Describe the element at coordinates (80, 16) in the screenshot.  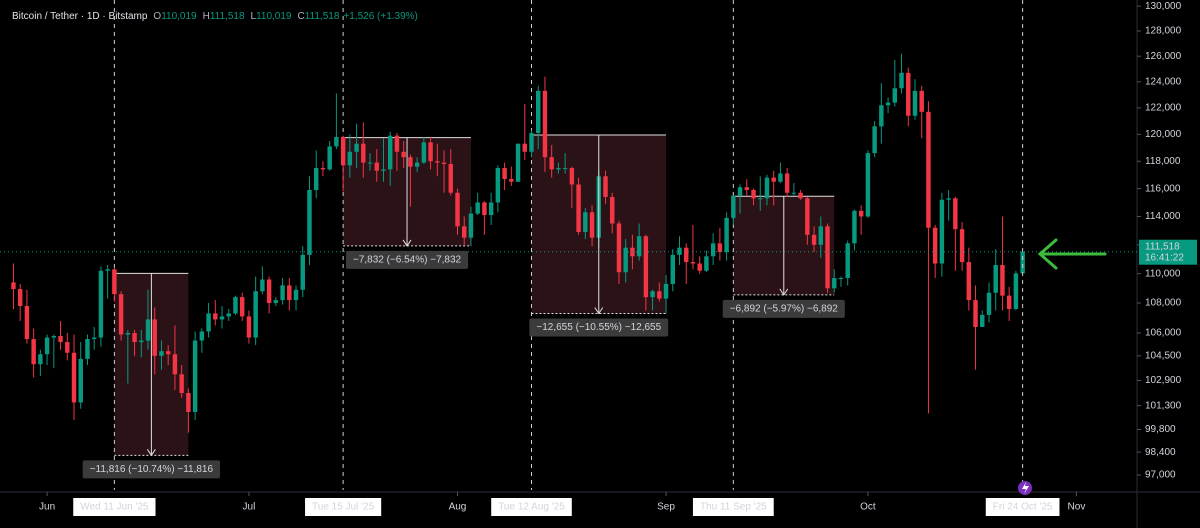
I see `legend-title: Bitcoin / Tether · 1D · Bitstamp` at that location.